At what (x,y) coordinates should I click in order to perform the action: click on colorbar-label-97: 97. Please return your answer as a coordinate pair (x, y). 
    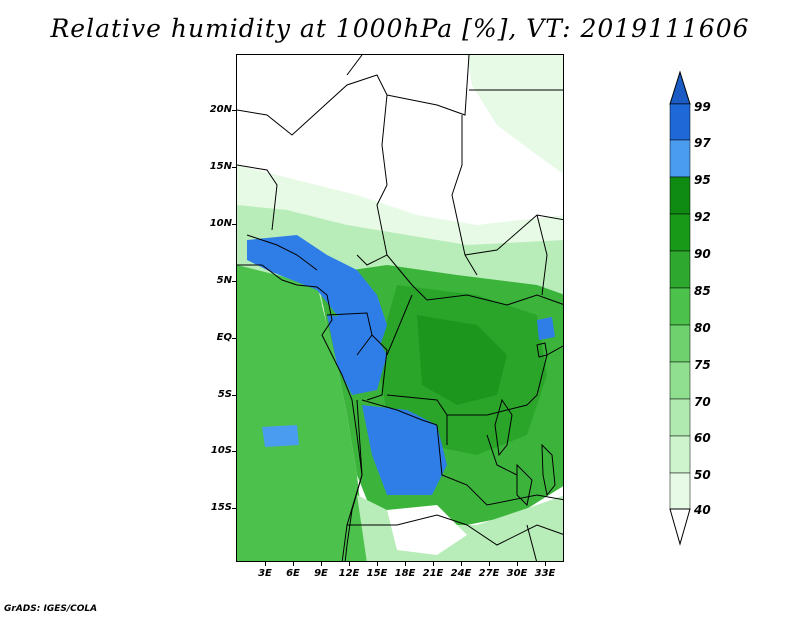
    Looking at the image, I should click on (702, 143).